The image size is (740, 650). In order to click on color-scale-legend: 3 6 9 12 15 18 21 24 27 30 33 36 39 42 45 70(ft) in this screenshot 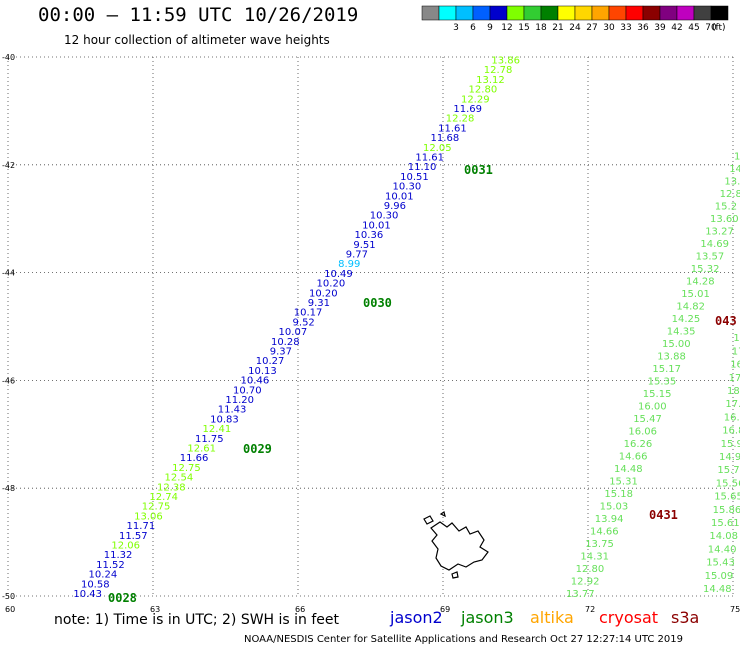, I will do `click(575, 19)`.